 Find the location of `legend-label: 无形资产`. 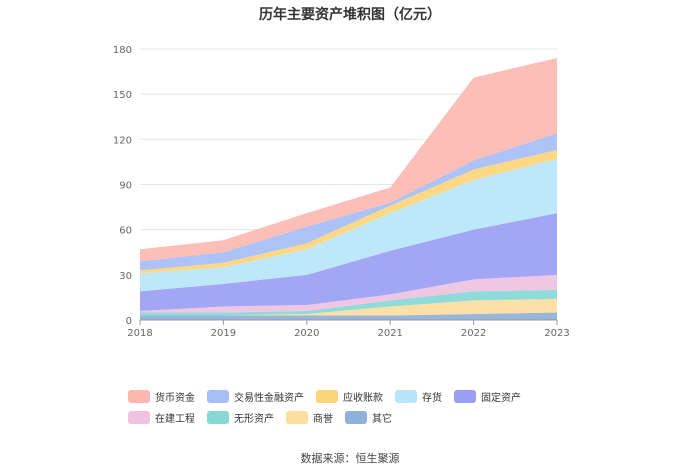

legend-label: 无形资产 is located at coordinates (254, 419).